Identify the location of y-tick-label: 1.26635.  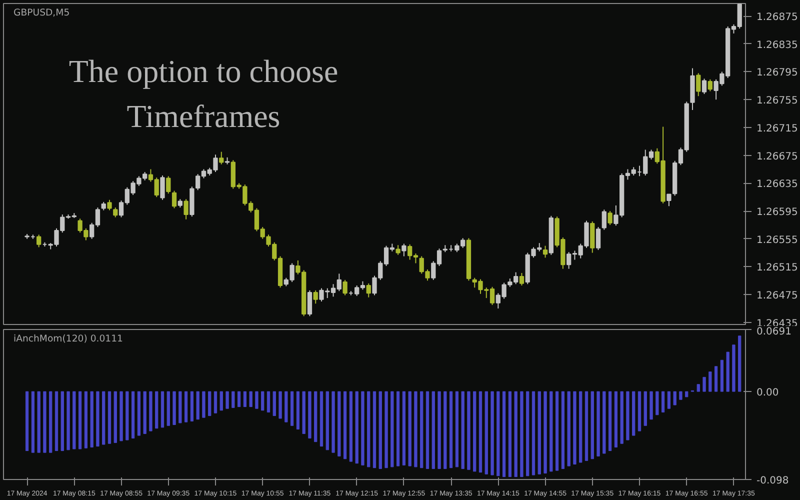
(777, 184).